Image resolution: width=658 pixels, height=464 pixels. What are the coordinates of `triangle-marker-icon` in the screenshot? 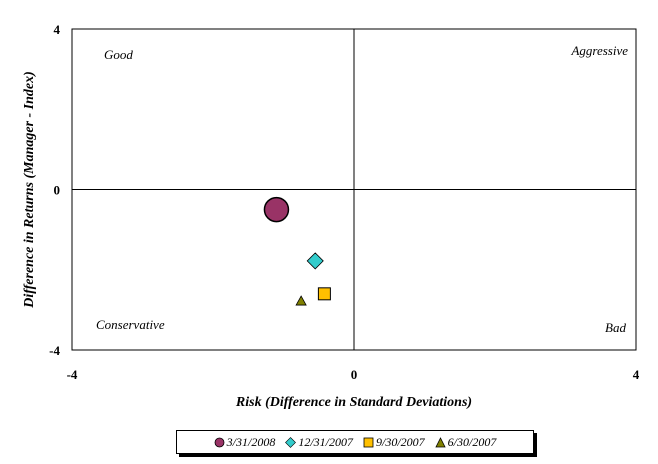 It's located at (440, 441).